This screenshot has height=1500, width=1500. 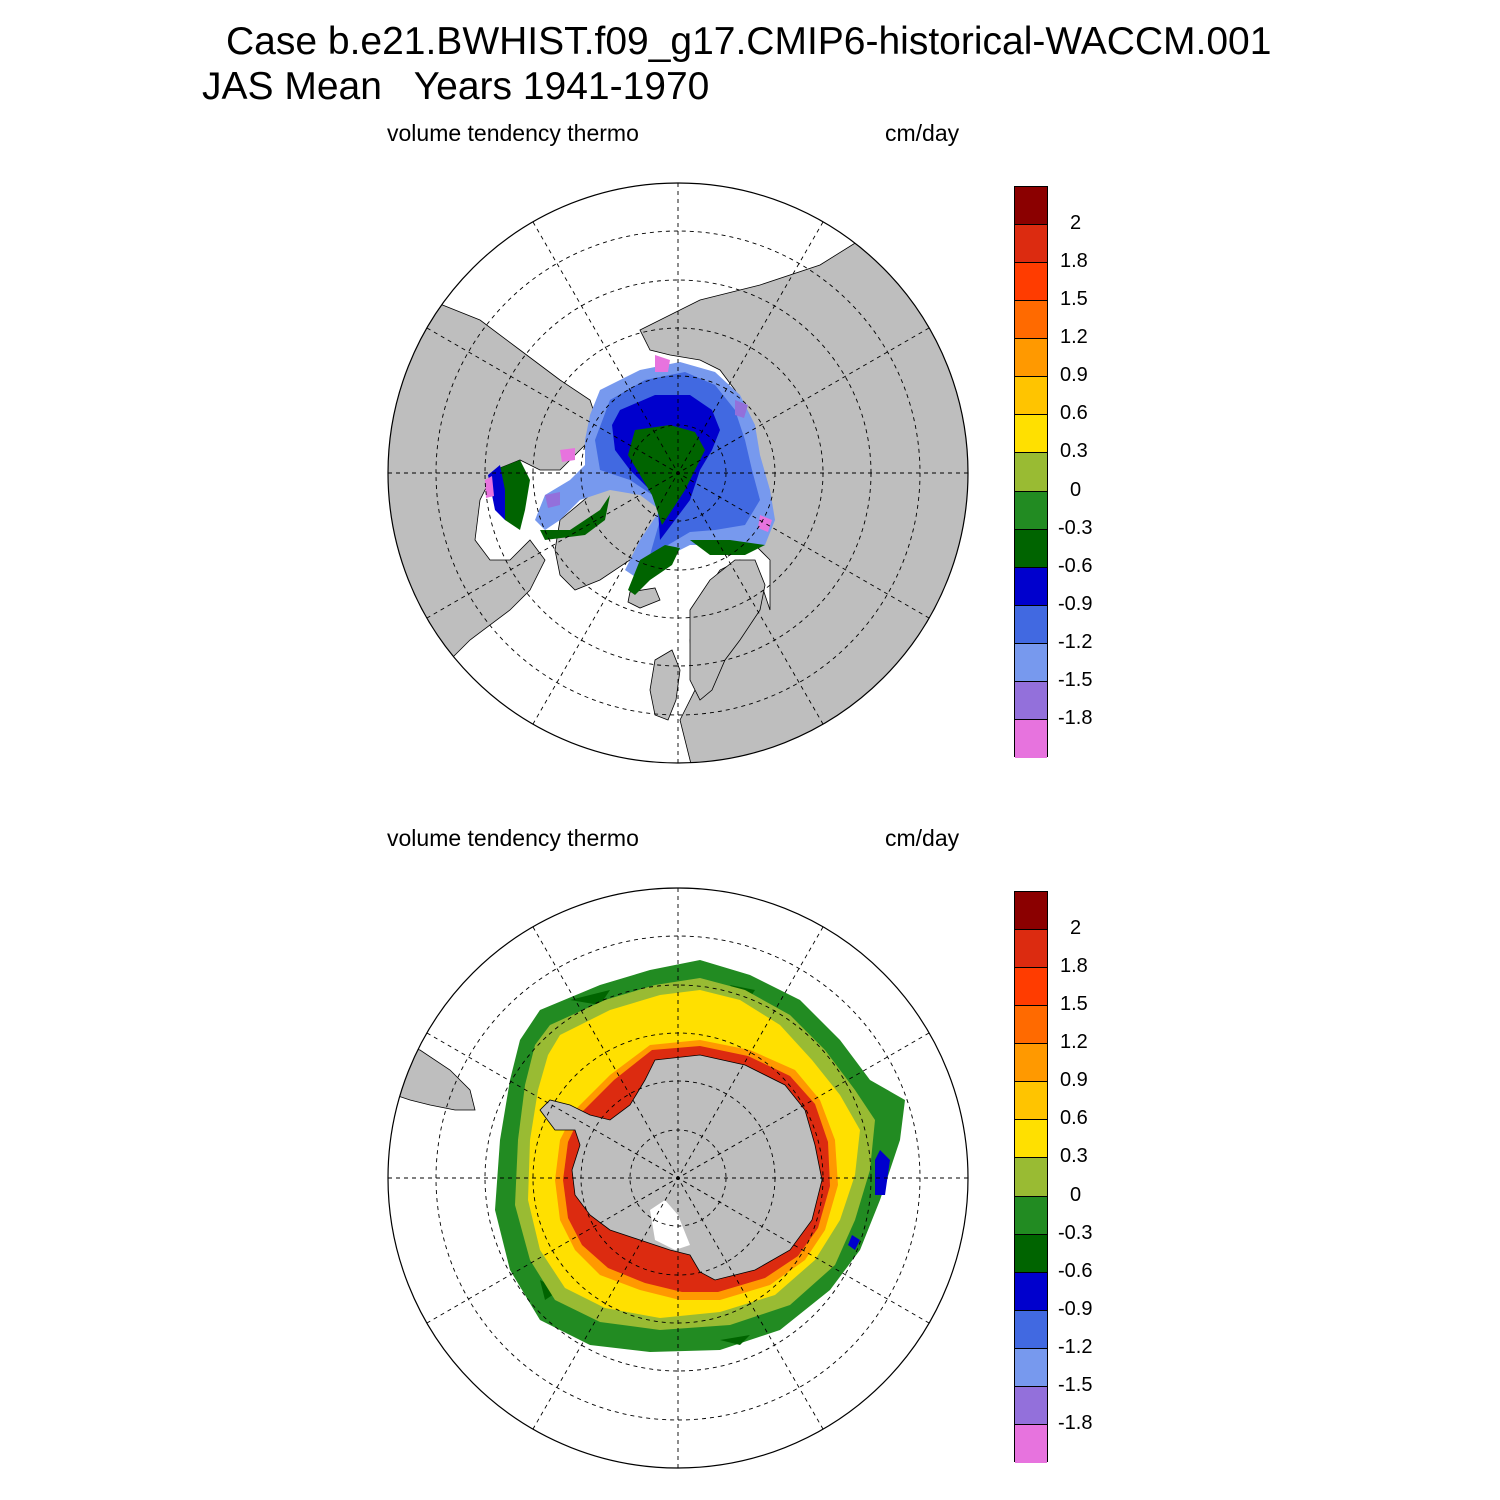 What do you see at coordinates (456, 86) in the screenshot?
I see `figure-title-period: JAS Mean Years 1941-1970` at bounding box center [456, 86].